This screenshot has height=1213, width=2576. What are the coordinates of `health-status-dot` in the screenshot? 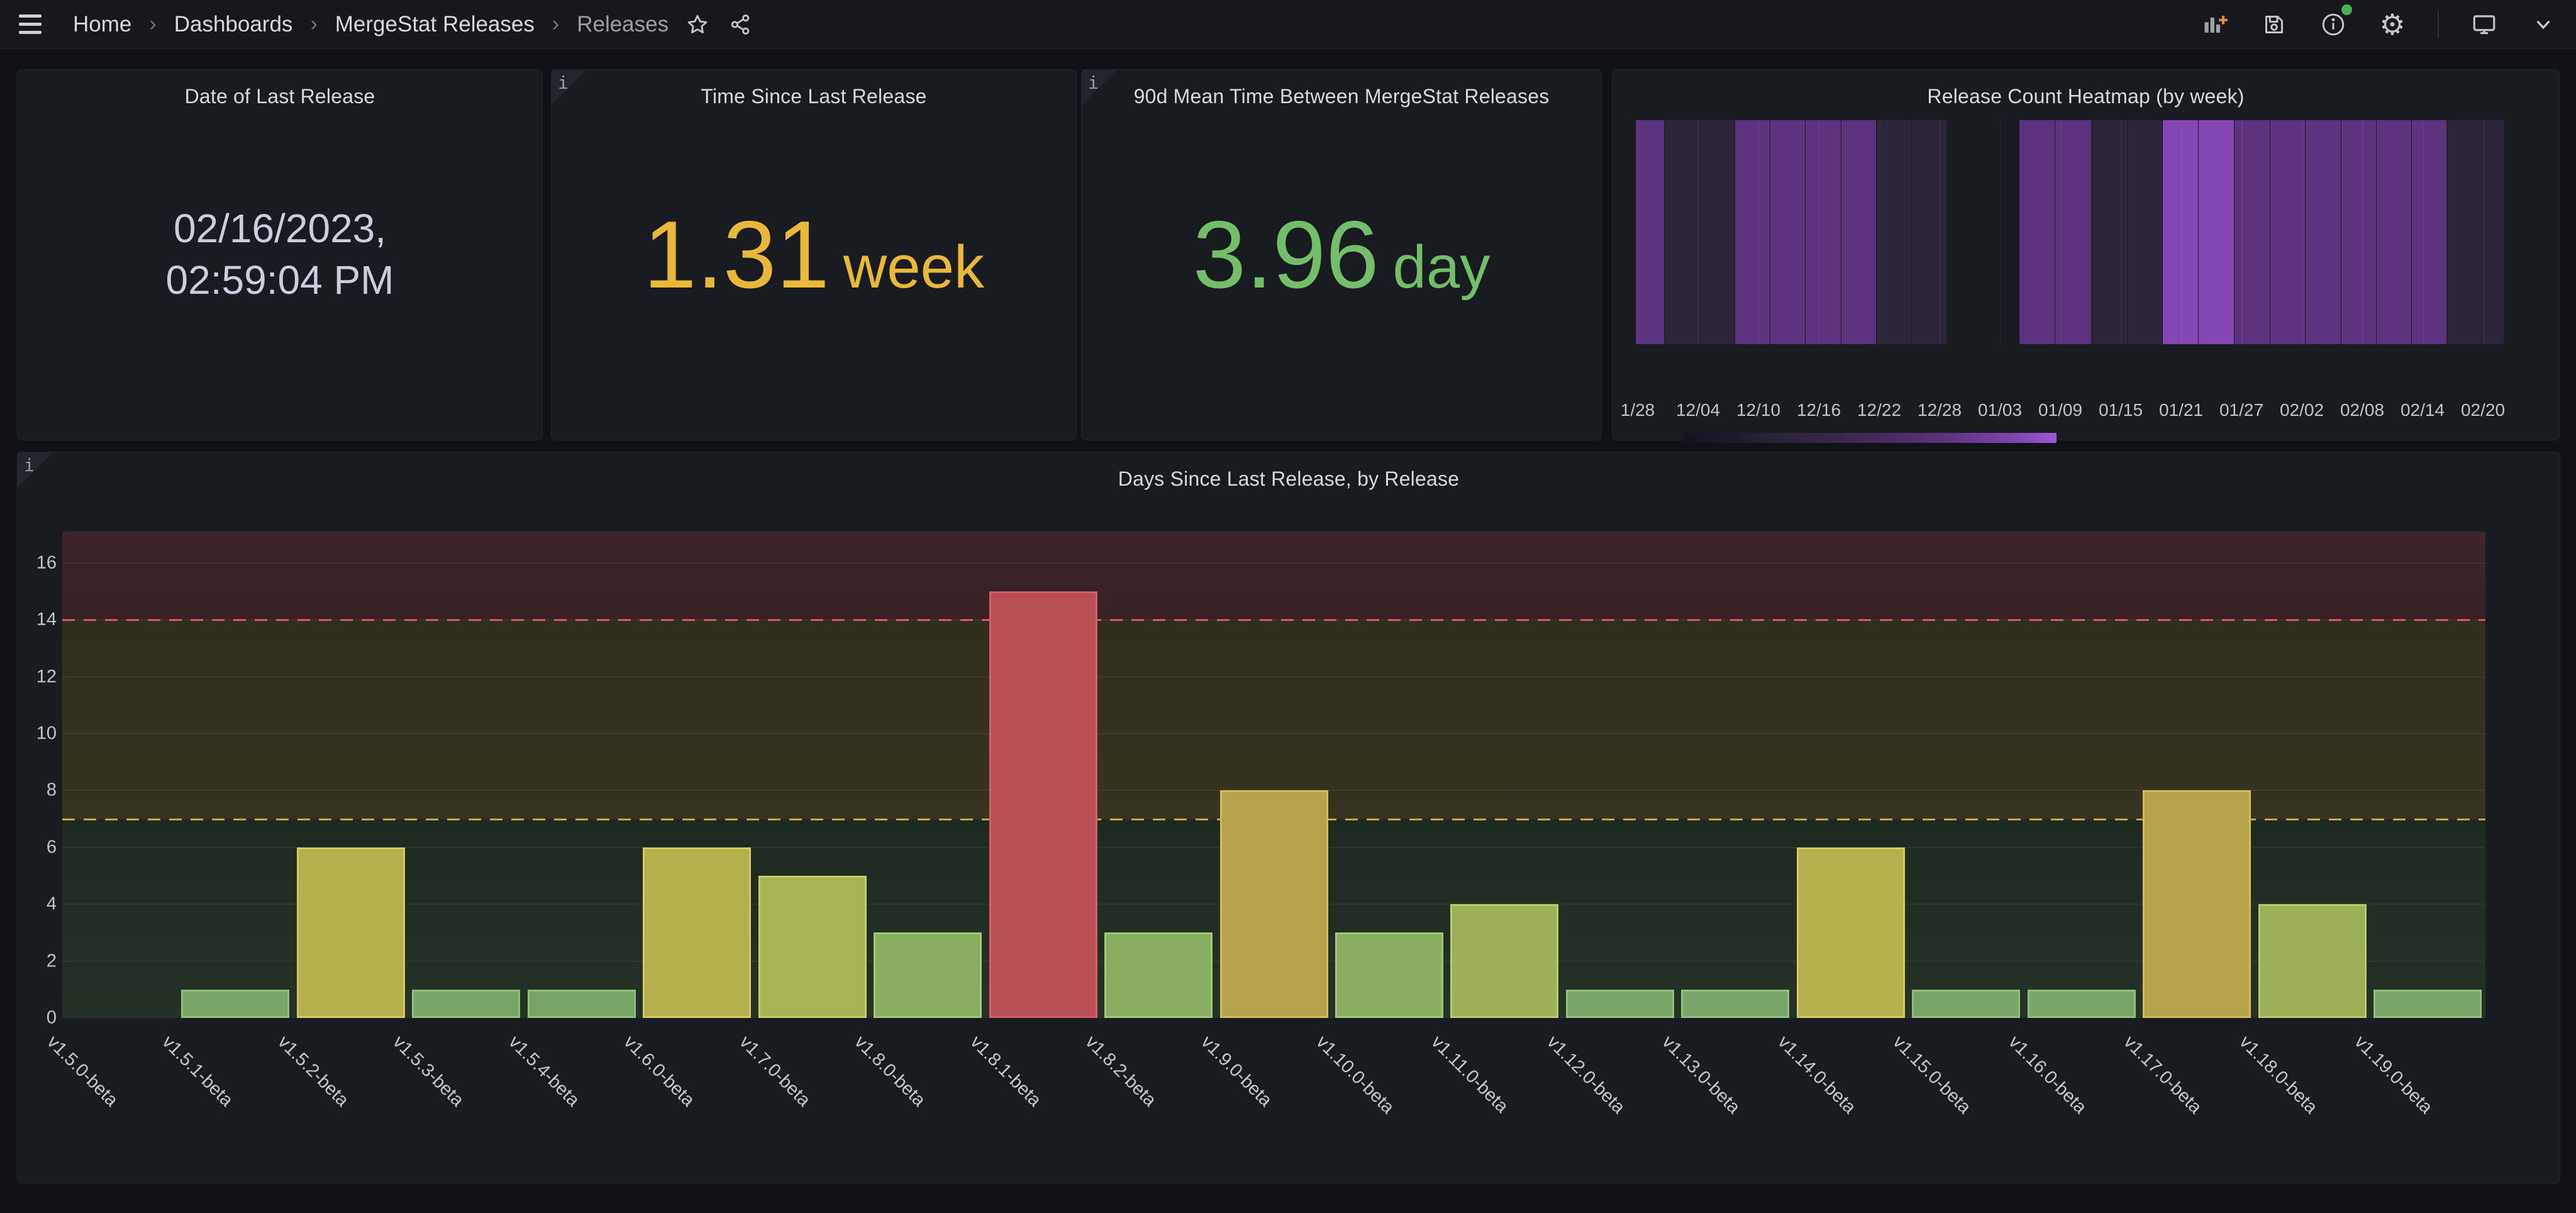 It's located at (2346, 9).